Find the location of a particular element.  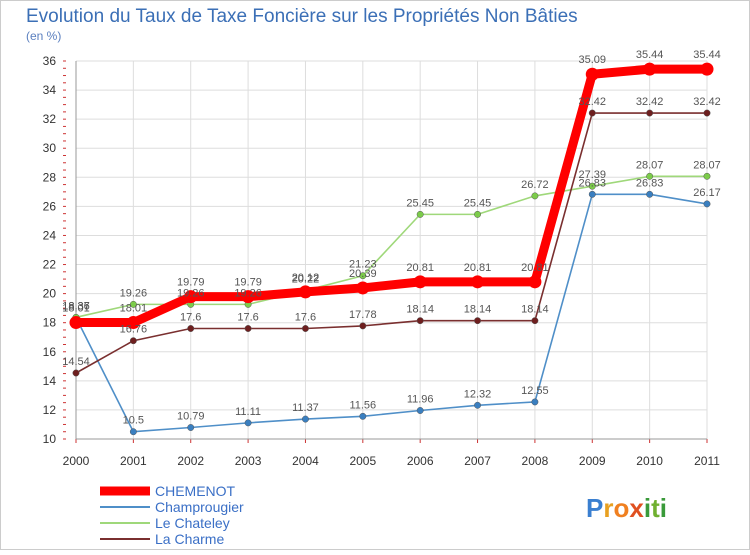

data-label-chemenot: 20.12 is located at coordinates (306, 278).